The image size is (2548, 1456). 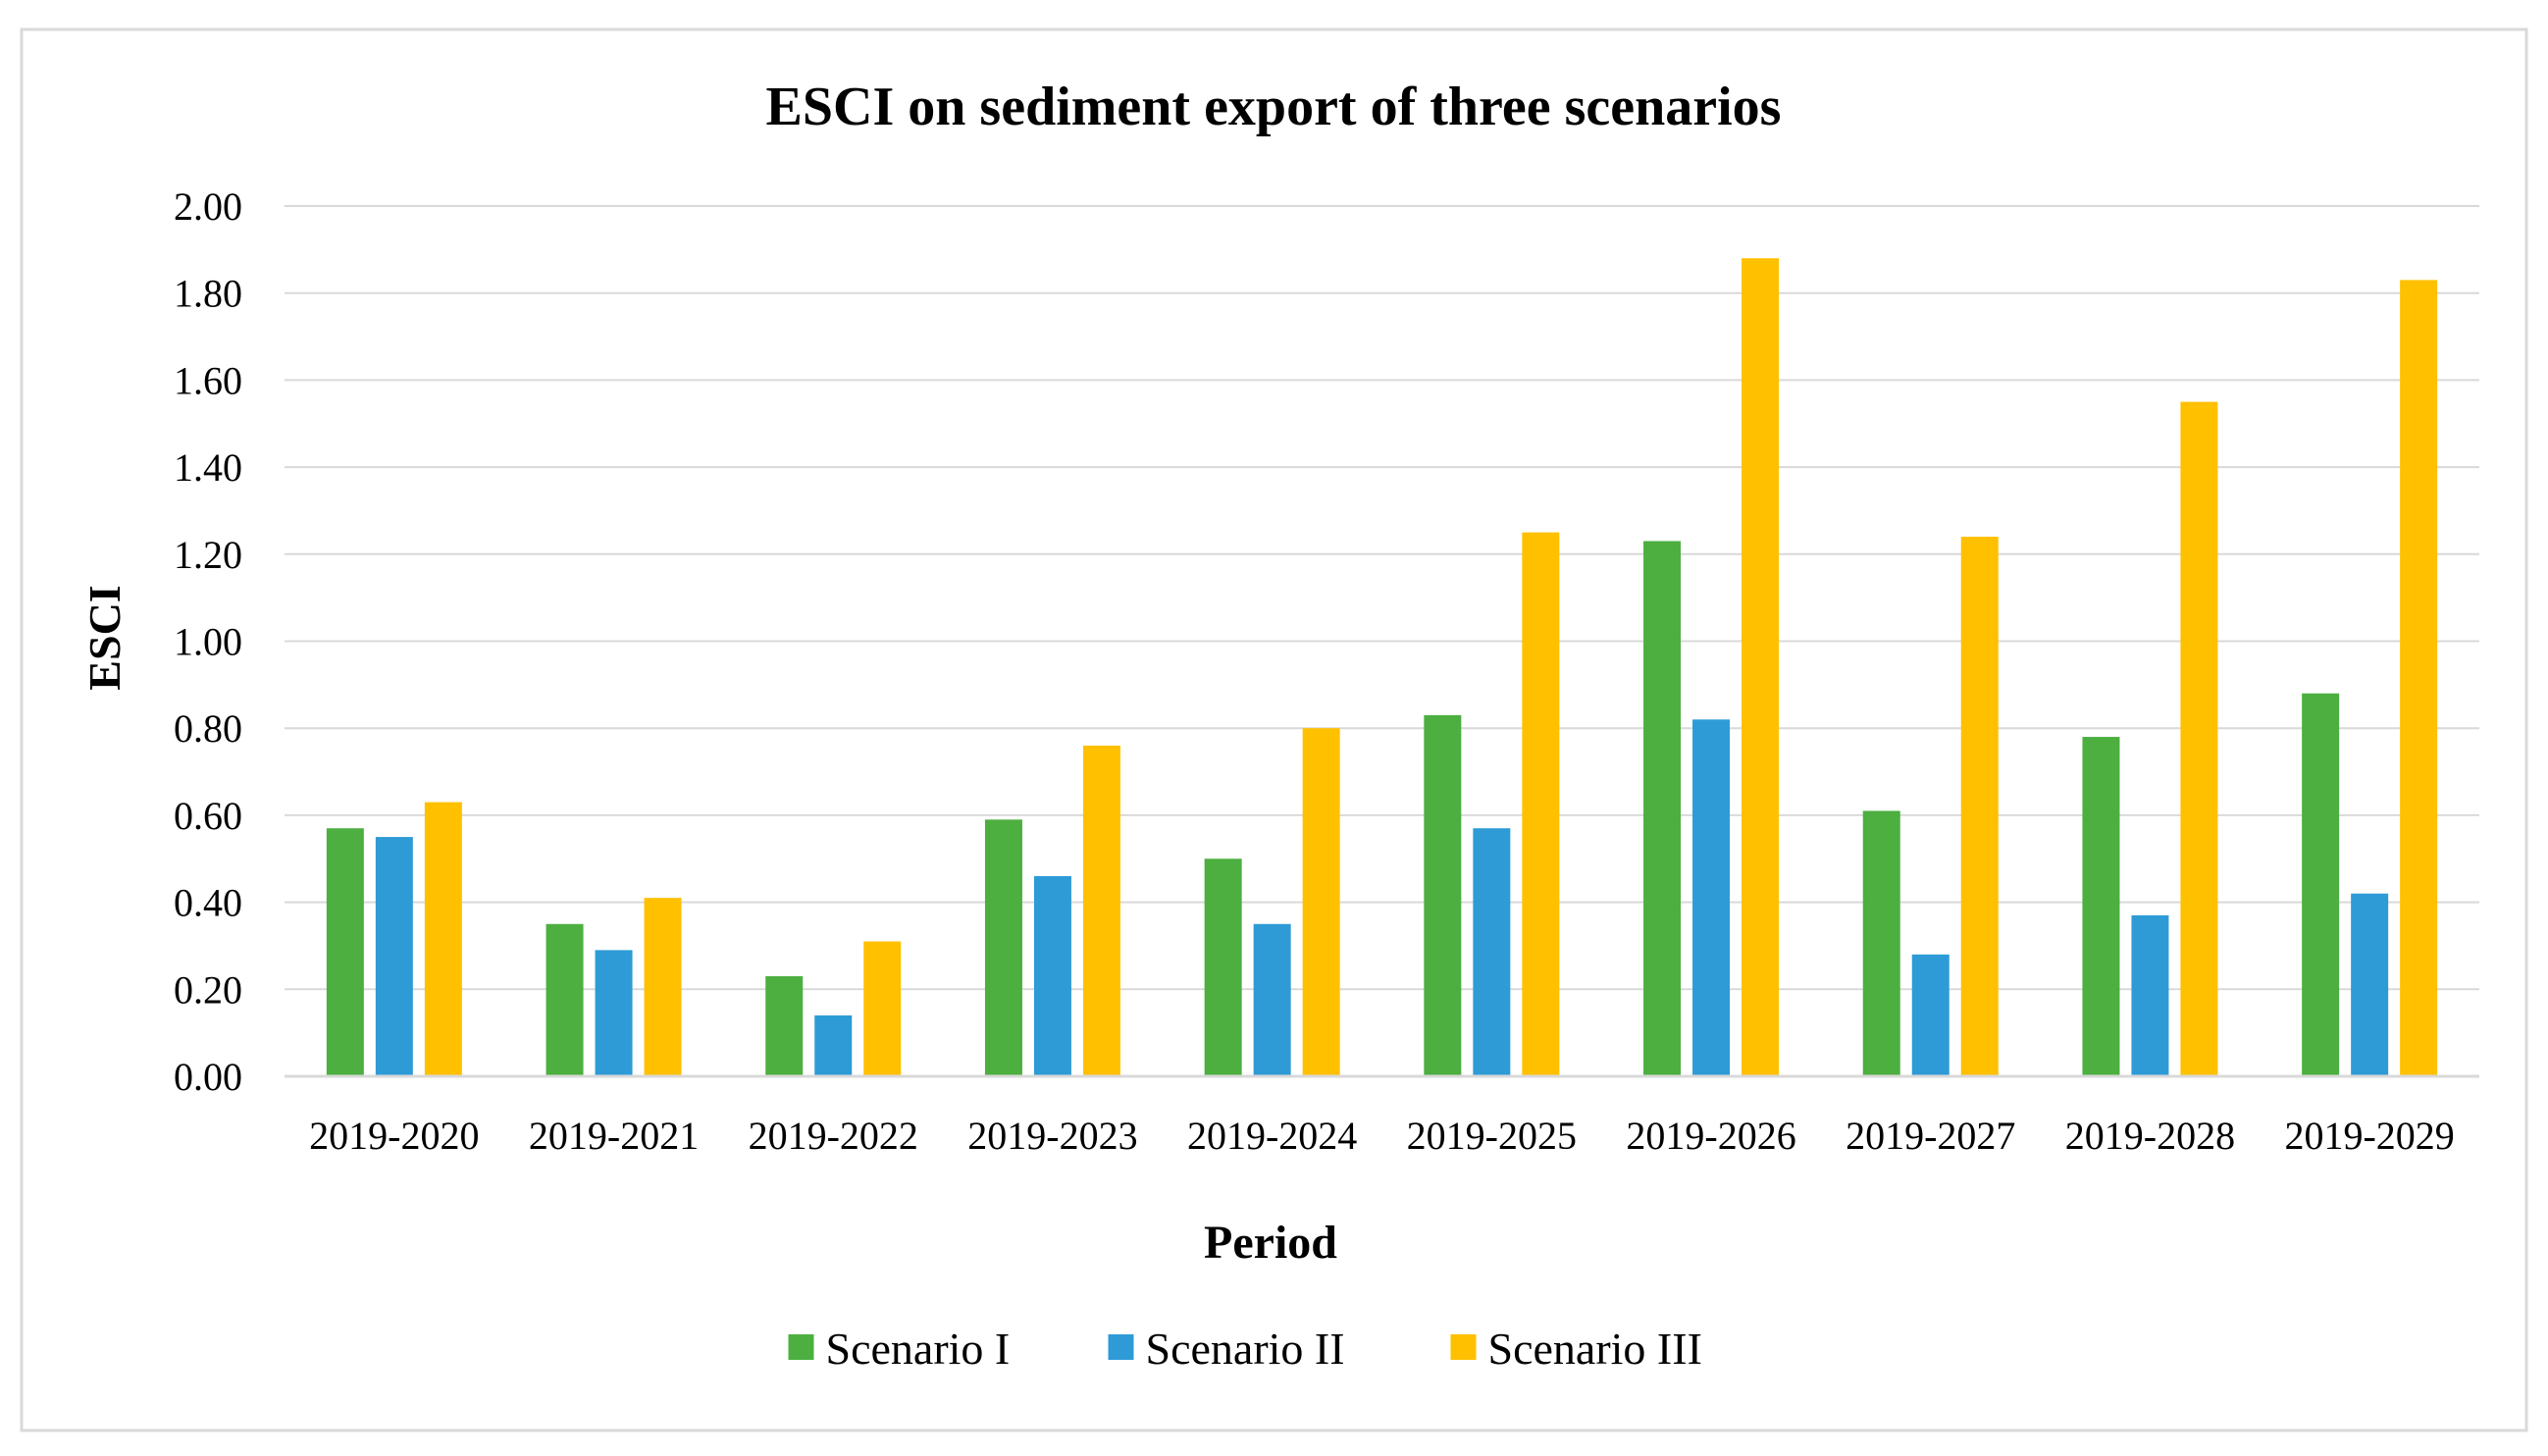 I want to click on bar-scenario-i-2019-2027, so click(x=1881, y=943).